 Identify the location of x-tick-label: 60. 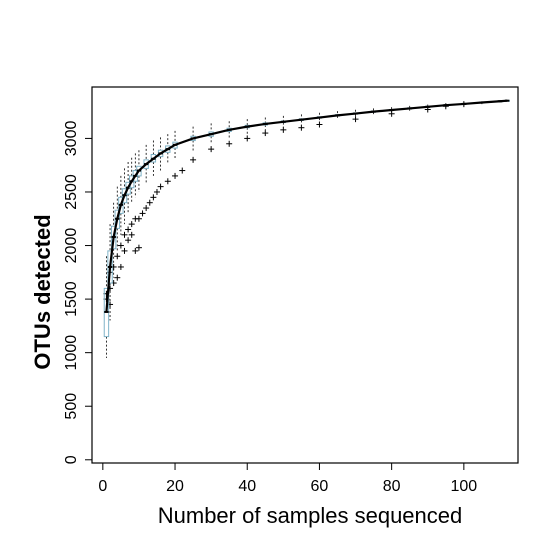
(320, 486).